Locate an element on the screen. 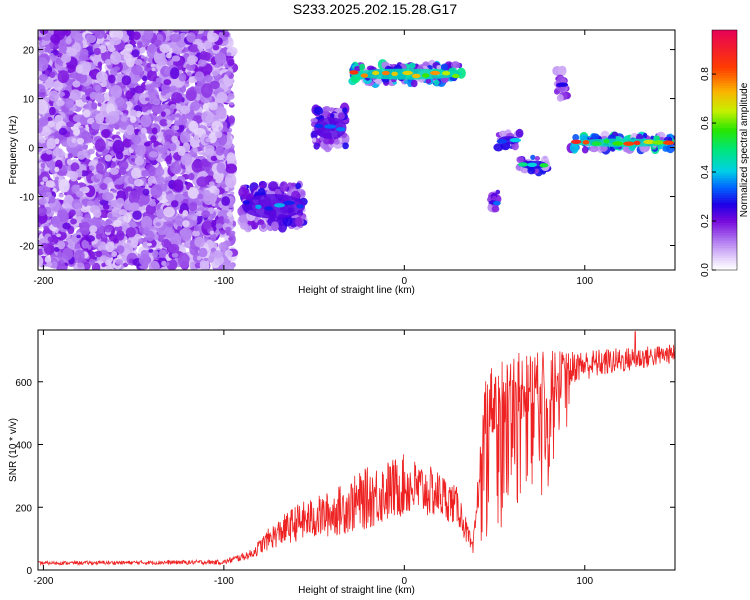  x-tick-label: -100 is located at coordinates (224, 281).